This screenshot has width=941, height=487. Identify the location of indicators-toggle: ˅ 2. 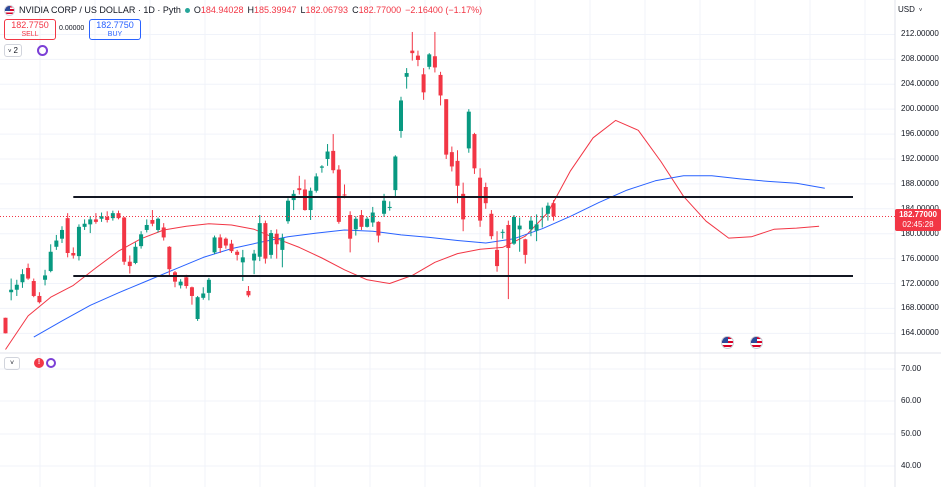
(13, 50).